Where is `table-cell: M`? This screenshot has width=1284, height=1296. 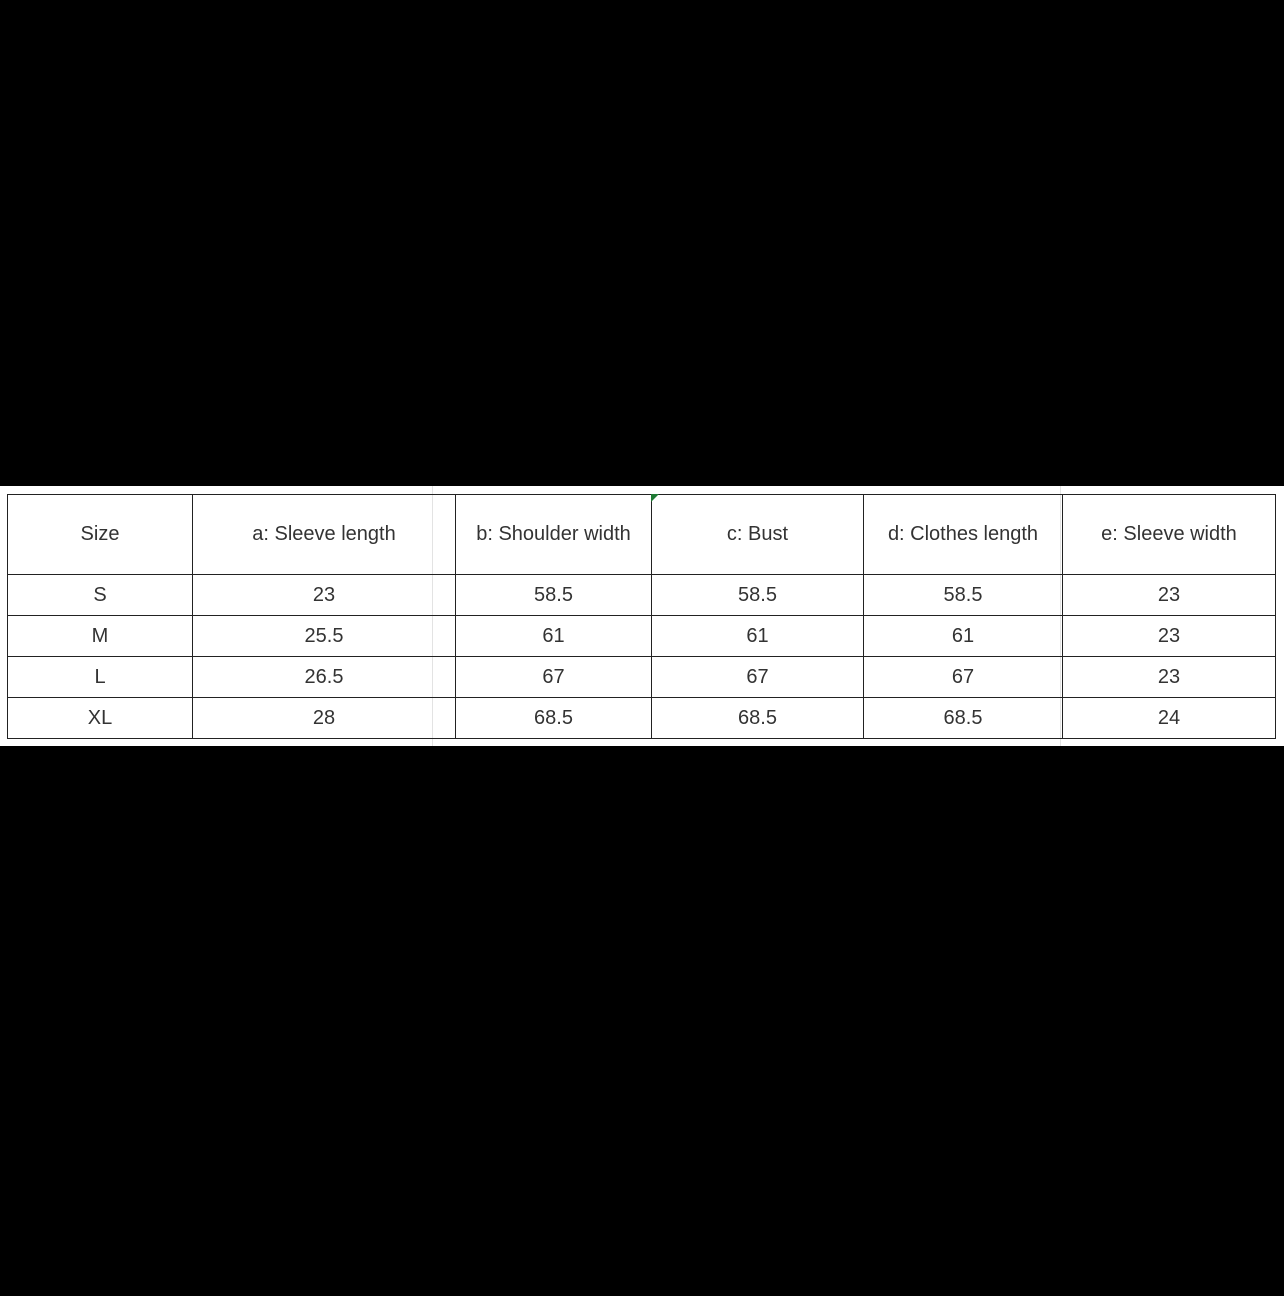
table-cell: M is located at coordinates (100, 636).